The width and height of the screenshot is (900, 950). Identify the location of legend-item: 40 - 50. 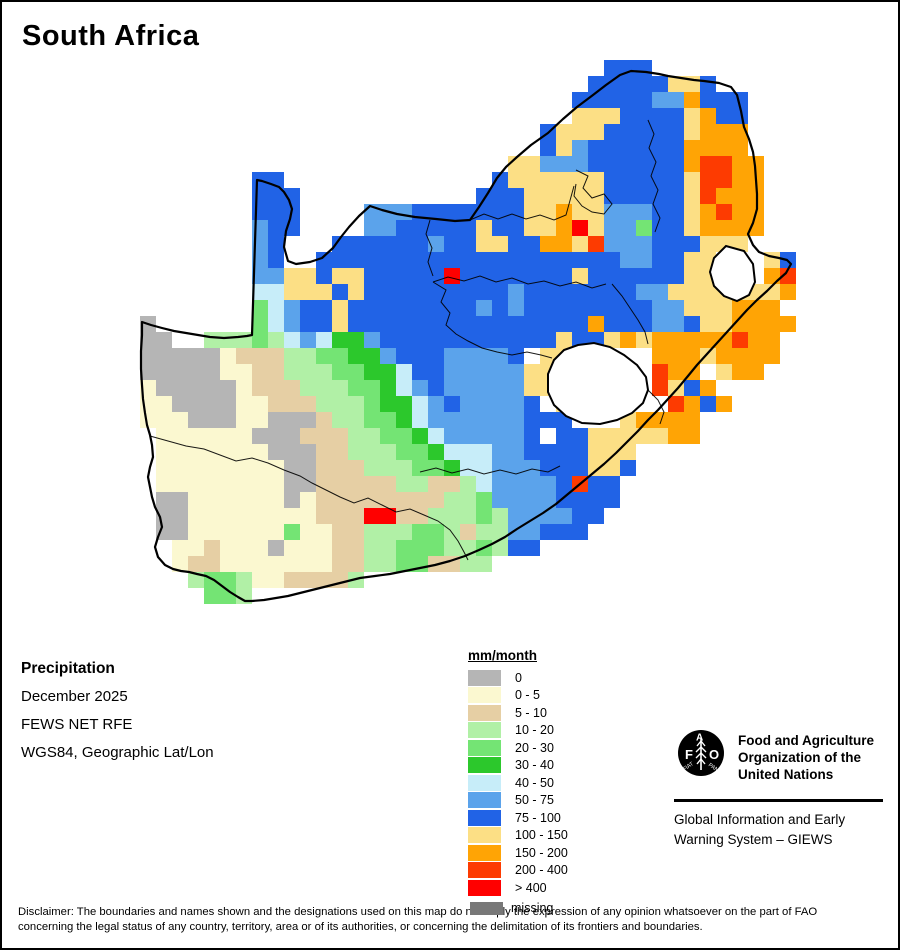
(518, 783).